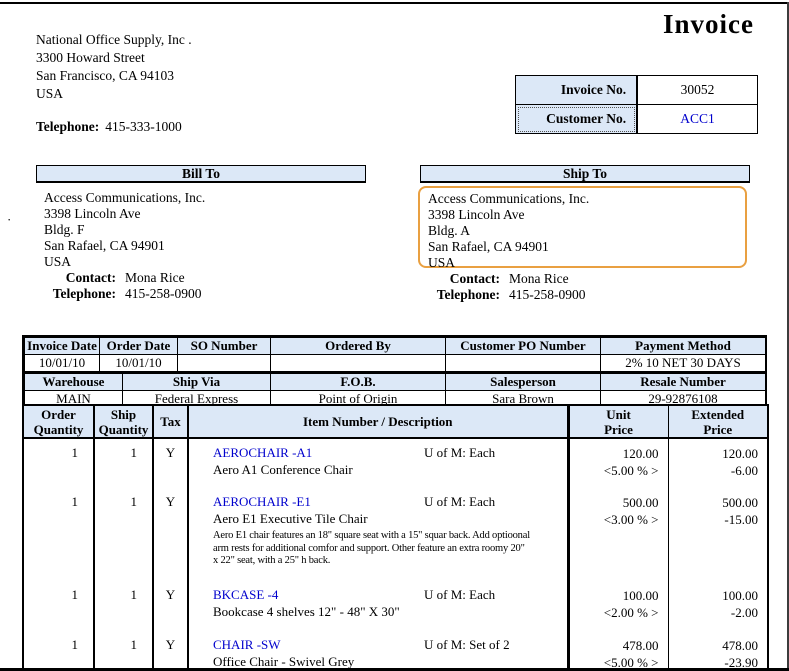  Describe the element at coordinates (718, 534) in the screenshot. I see `extended-price-cell: 500.00 -15.00` at that location.